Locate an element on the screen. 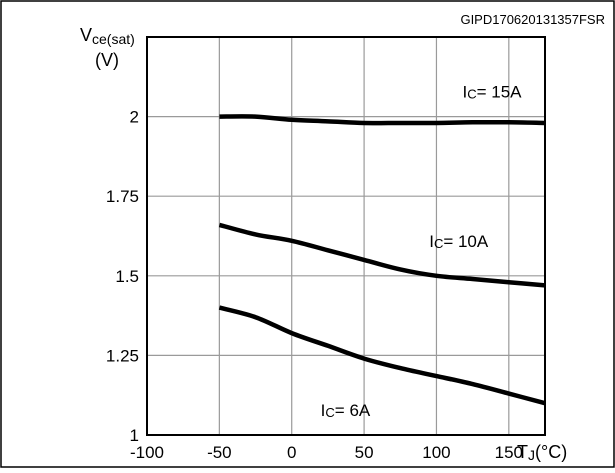  y-axis-unit: (V) is located at coordinates (107, 60).